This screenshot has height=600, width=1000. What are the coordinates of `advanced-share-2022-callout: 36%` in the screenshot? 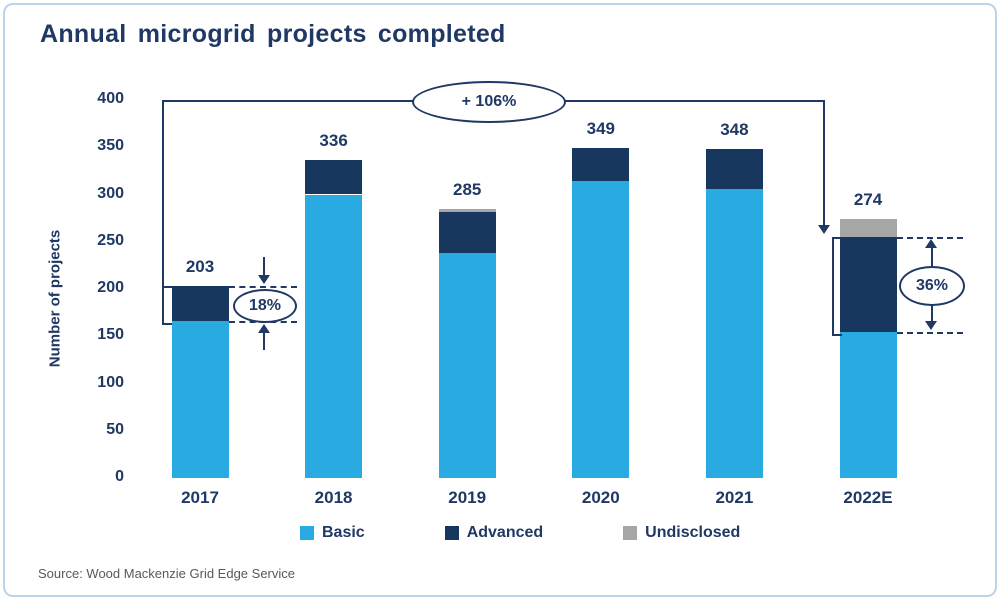 It's located at (932, 286).